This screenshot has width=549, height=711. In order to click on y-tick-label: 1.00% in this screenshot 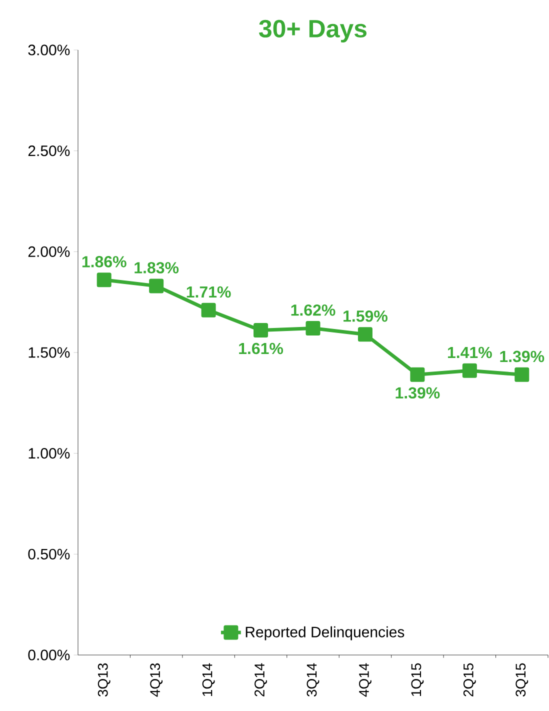, I will do `click(49, 453)`.